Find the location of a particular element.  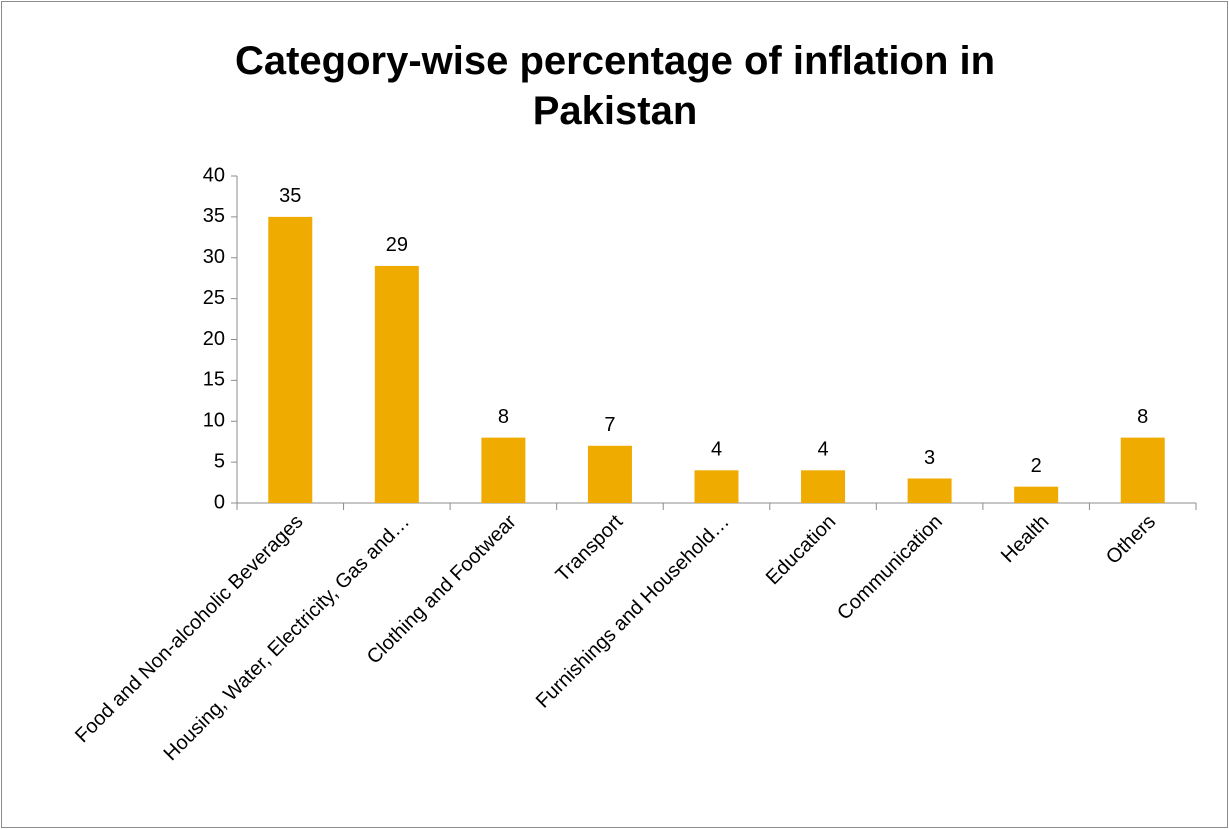

x-tick-label: Health is located at coordinates (1025, 539).